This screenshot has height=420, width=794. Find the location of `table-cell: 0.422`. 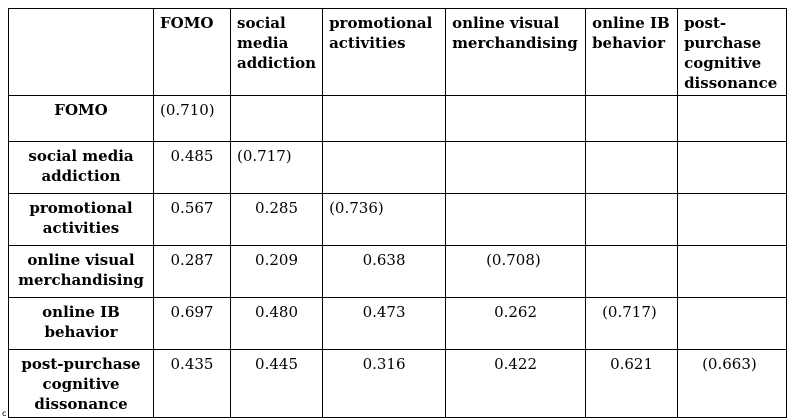

table-cell: 0.422 is located at coordinates (516, 383).